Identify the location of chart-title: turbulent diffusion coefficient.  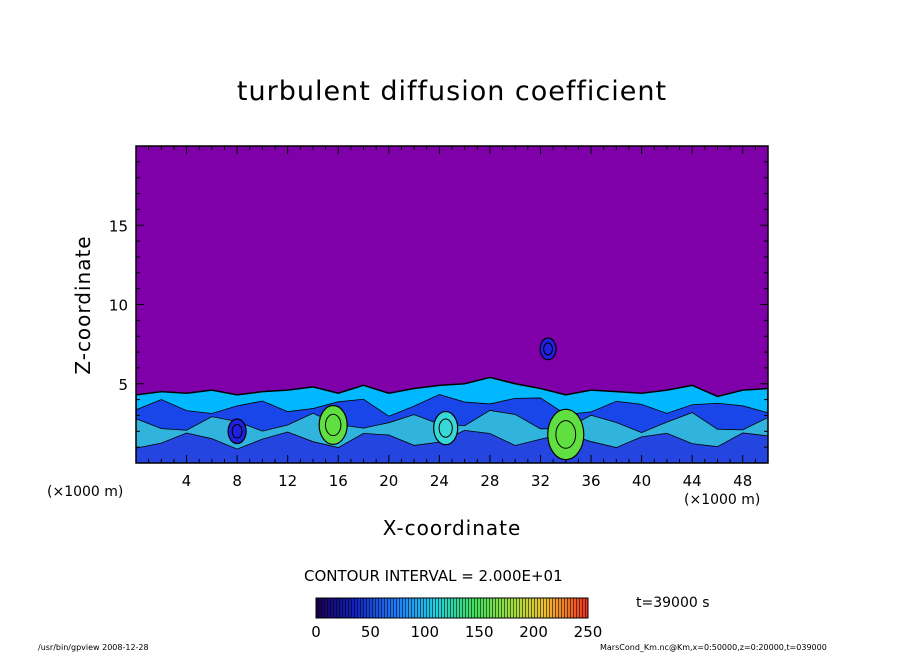
(452, 91).